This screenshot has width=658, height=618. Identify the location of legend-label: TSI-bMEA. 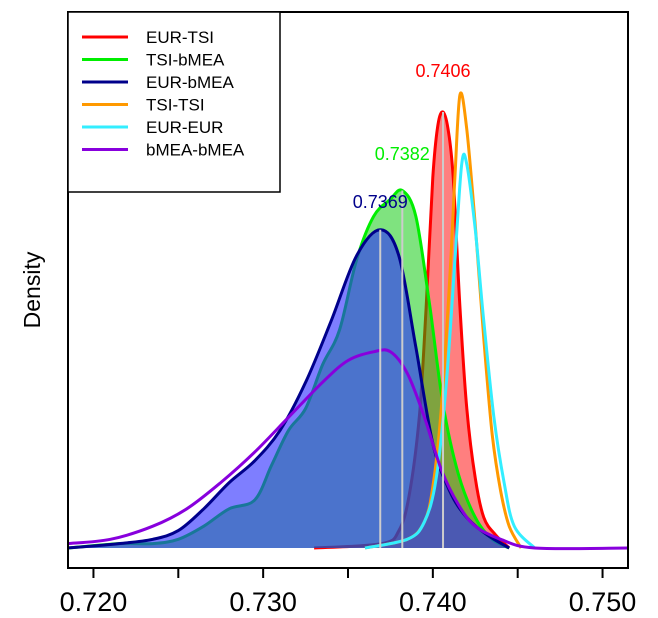
(185, 60).